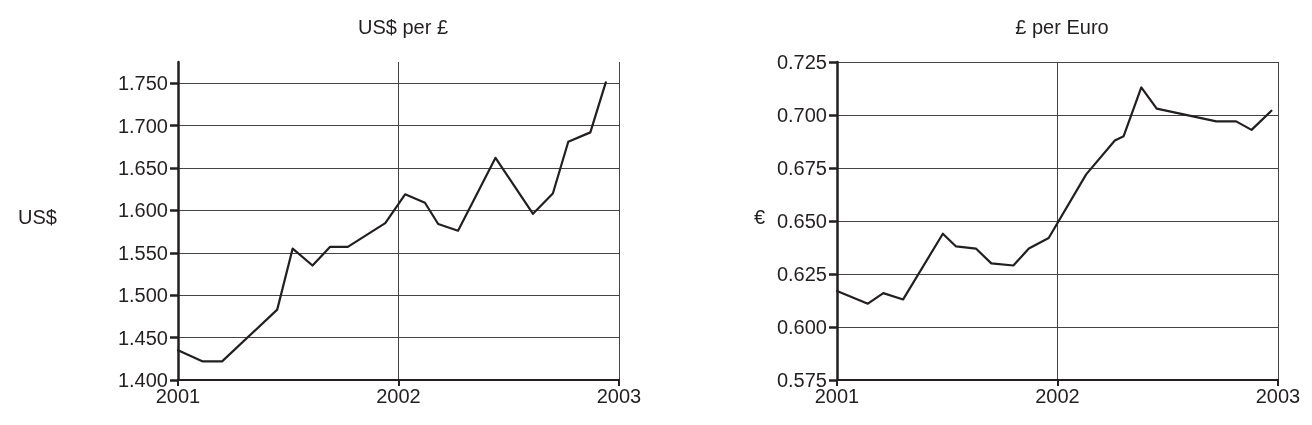 The image size is (1312, 425). What do you see at coordinates (37, 217) in the screenshot?
I see `y-axis-title: US$` at bounding box center [37, 217].